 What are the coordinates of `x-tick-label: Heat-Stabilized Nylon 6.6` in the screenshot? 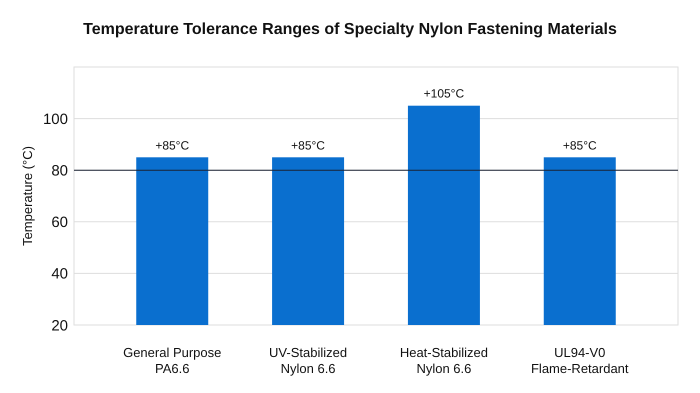 It's located at (444, 360).